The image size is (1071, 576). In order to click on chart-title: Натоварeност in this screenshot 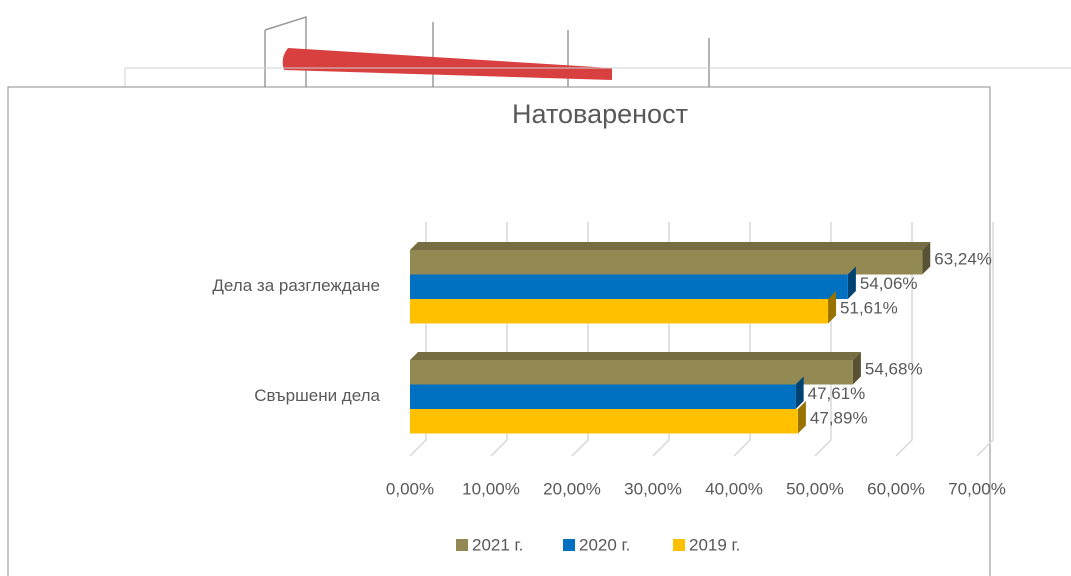, I will do `click(600, 114)`.